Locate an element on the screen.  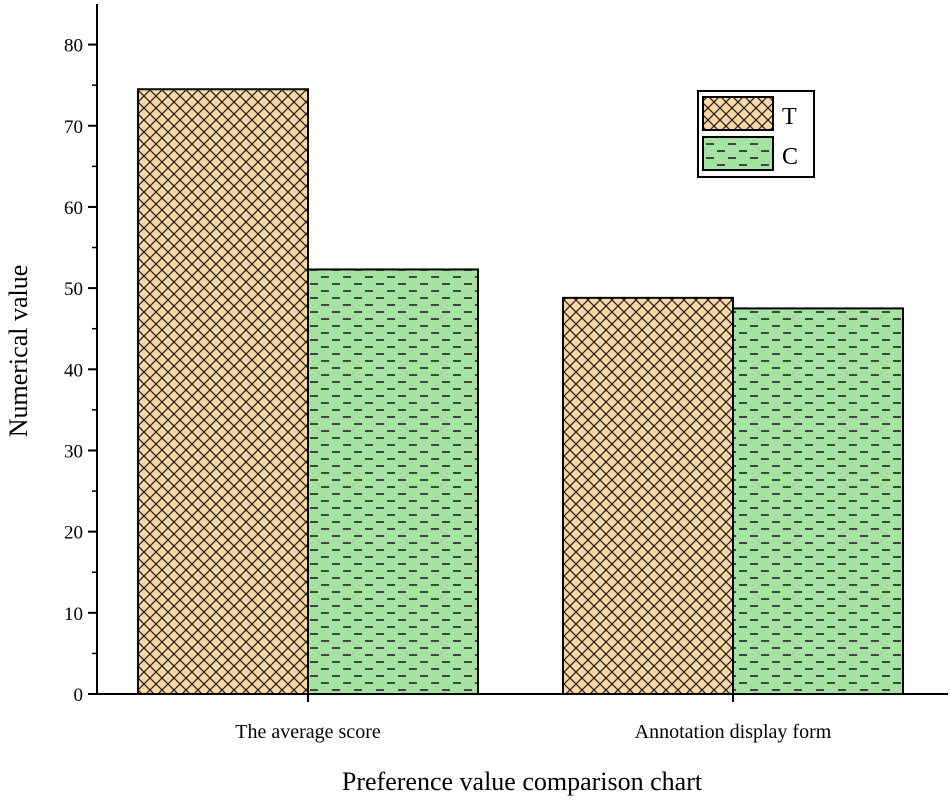
x-category-label: Annotation display form is located at coordinates (733, 732).